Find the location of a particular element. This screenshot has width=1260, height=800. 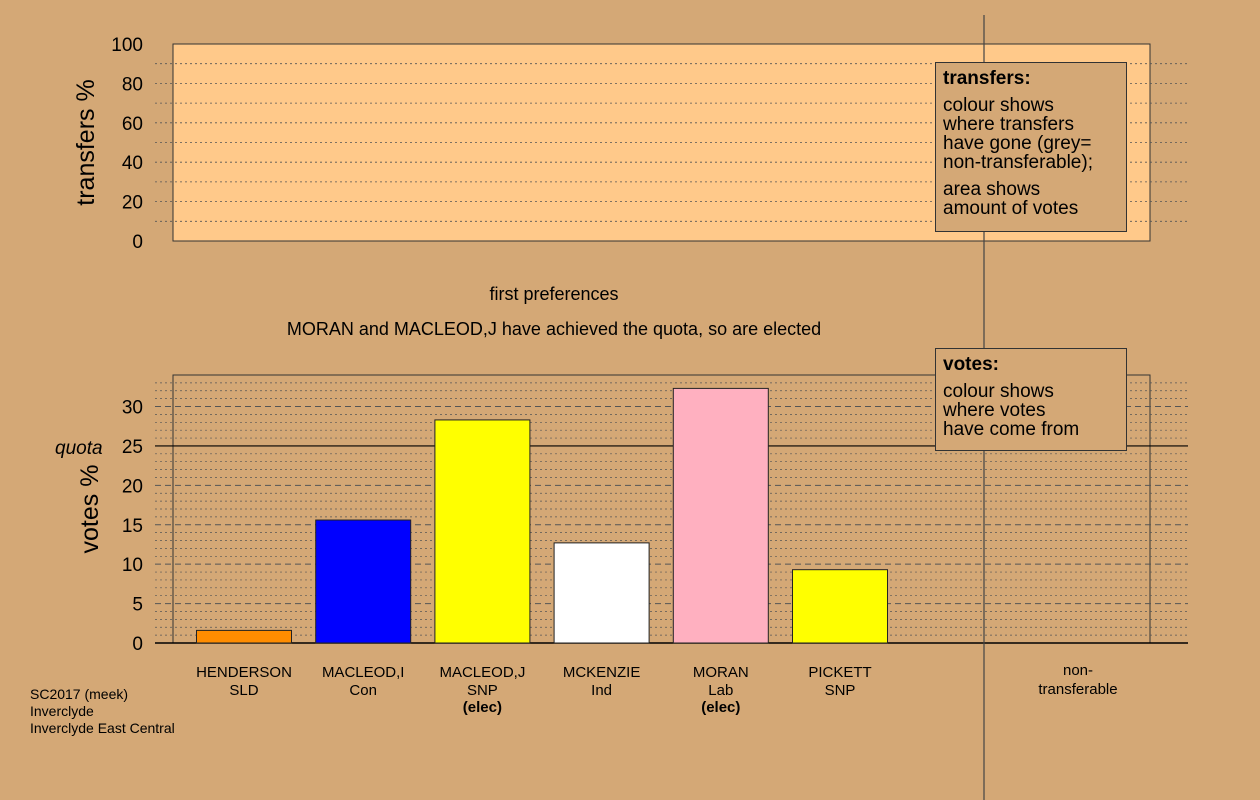

transfers-y-tick-label: 40 is located at coordinates (132, 163).